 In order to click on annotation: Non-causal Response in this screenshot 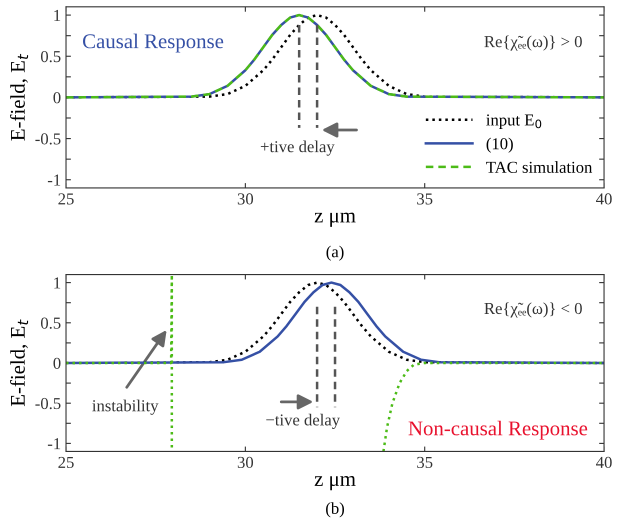, I will do `click(498, 430)`.